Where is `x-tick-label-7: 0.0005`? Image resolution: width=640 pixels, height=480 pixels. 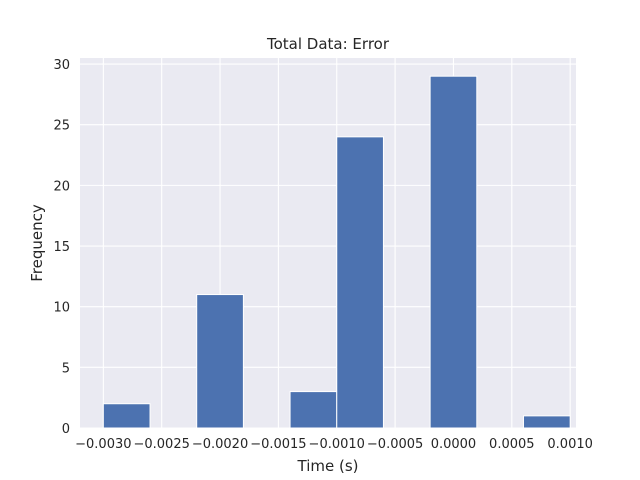
x-tick-label-7: 0.0005 is located at coordinates (512, 444).